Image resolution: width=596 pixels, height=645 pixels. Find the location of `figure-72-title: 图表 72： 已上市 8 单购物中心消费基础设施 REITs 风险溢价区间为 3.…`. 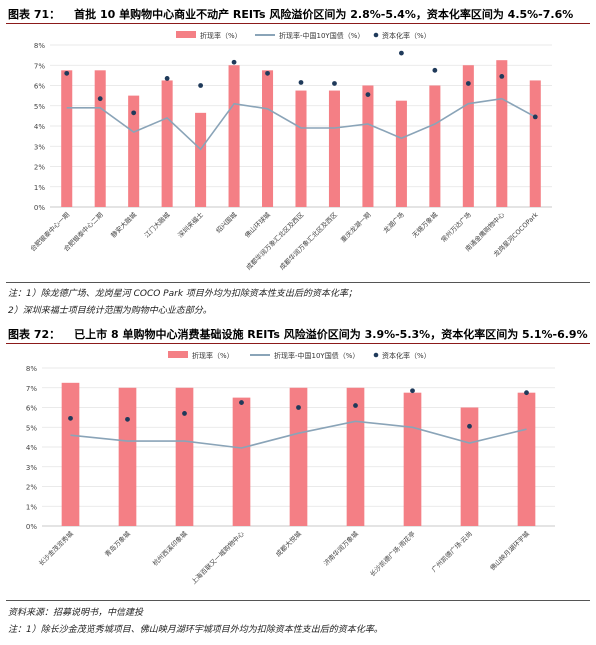

figure-72-title: 图表 72： 已上市 8 单购物中心消费基础设施 REITs 风险溢价区间为 3.… is located at coordinates (298, 334).